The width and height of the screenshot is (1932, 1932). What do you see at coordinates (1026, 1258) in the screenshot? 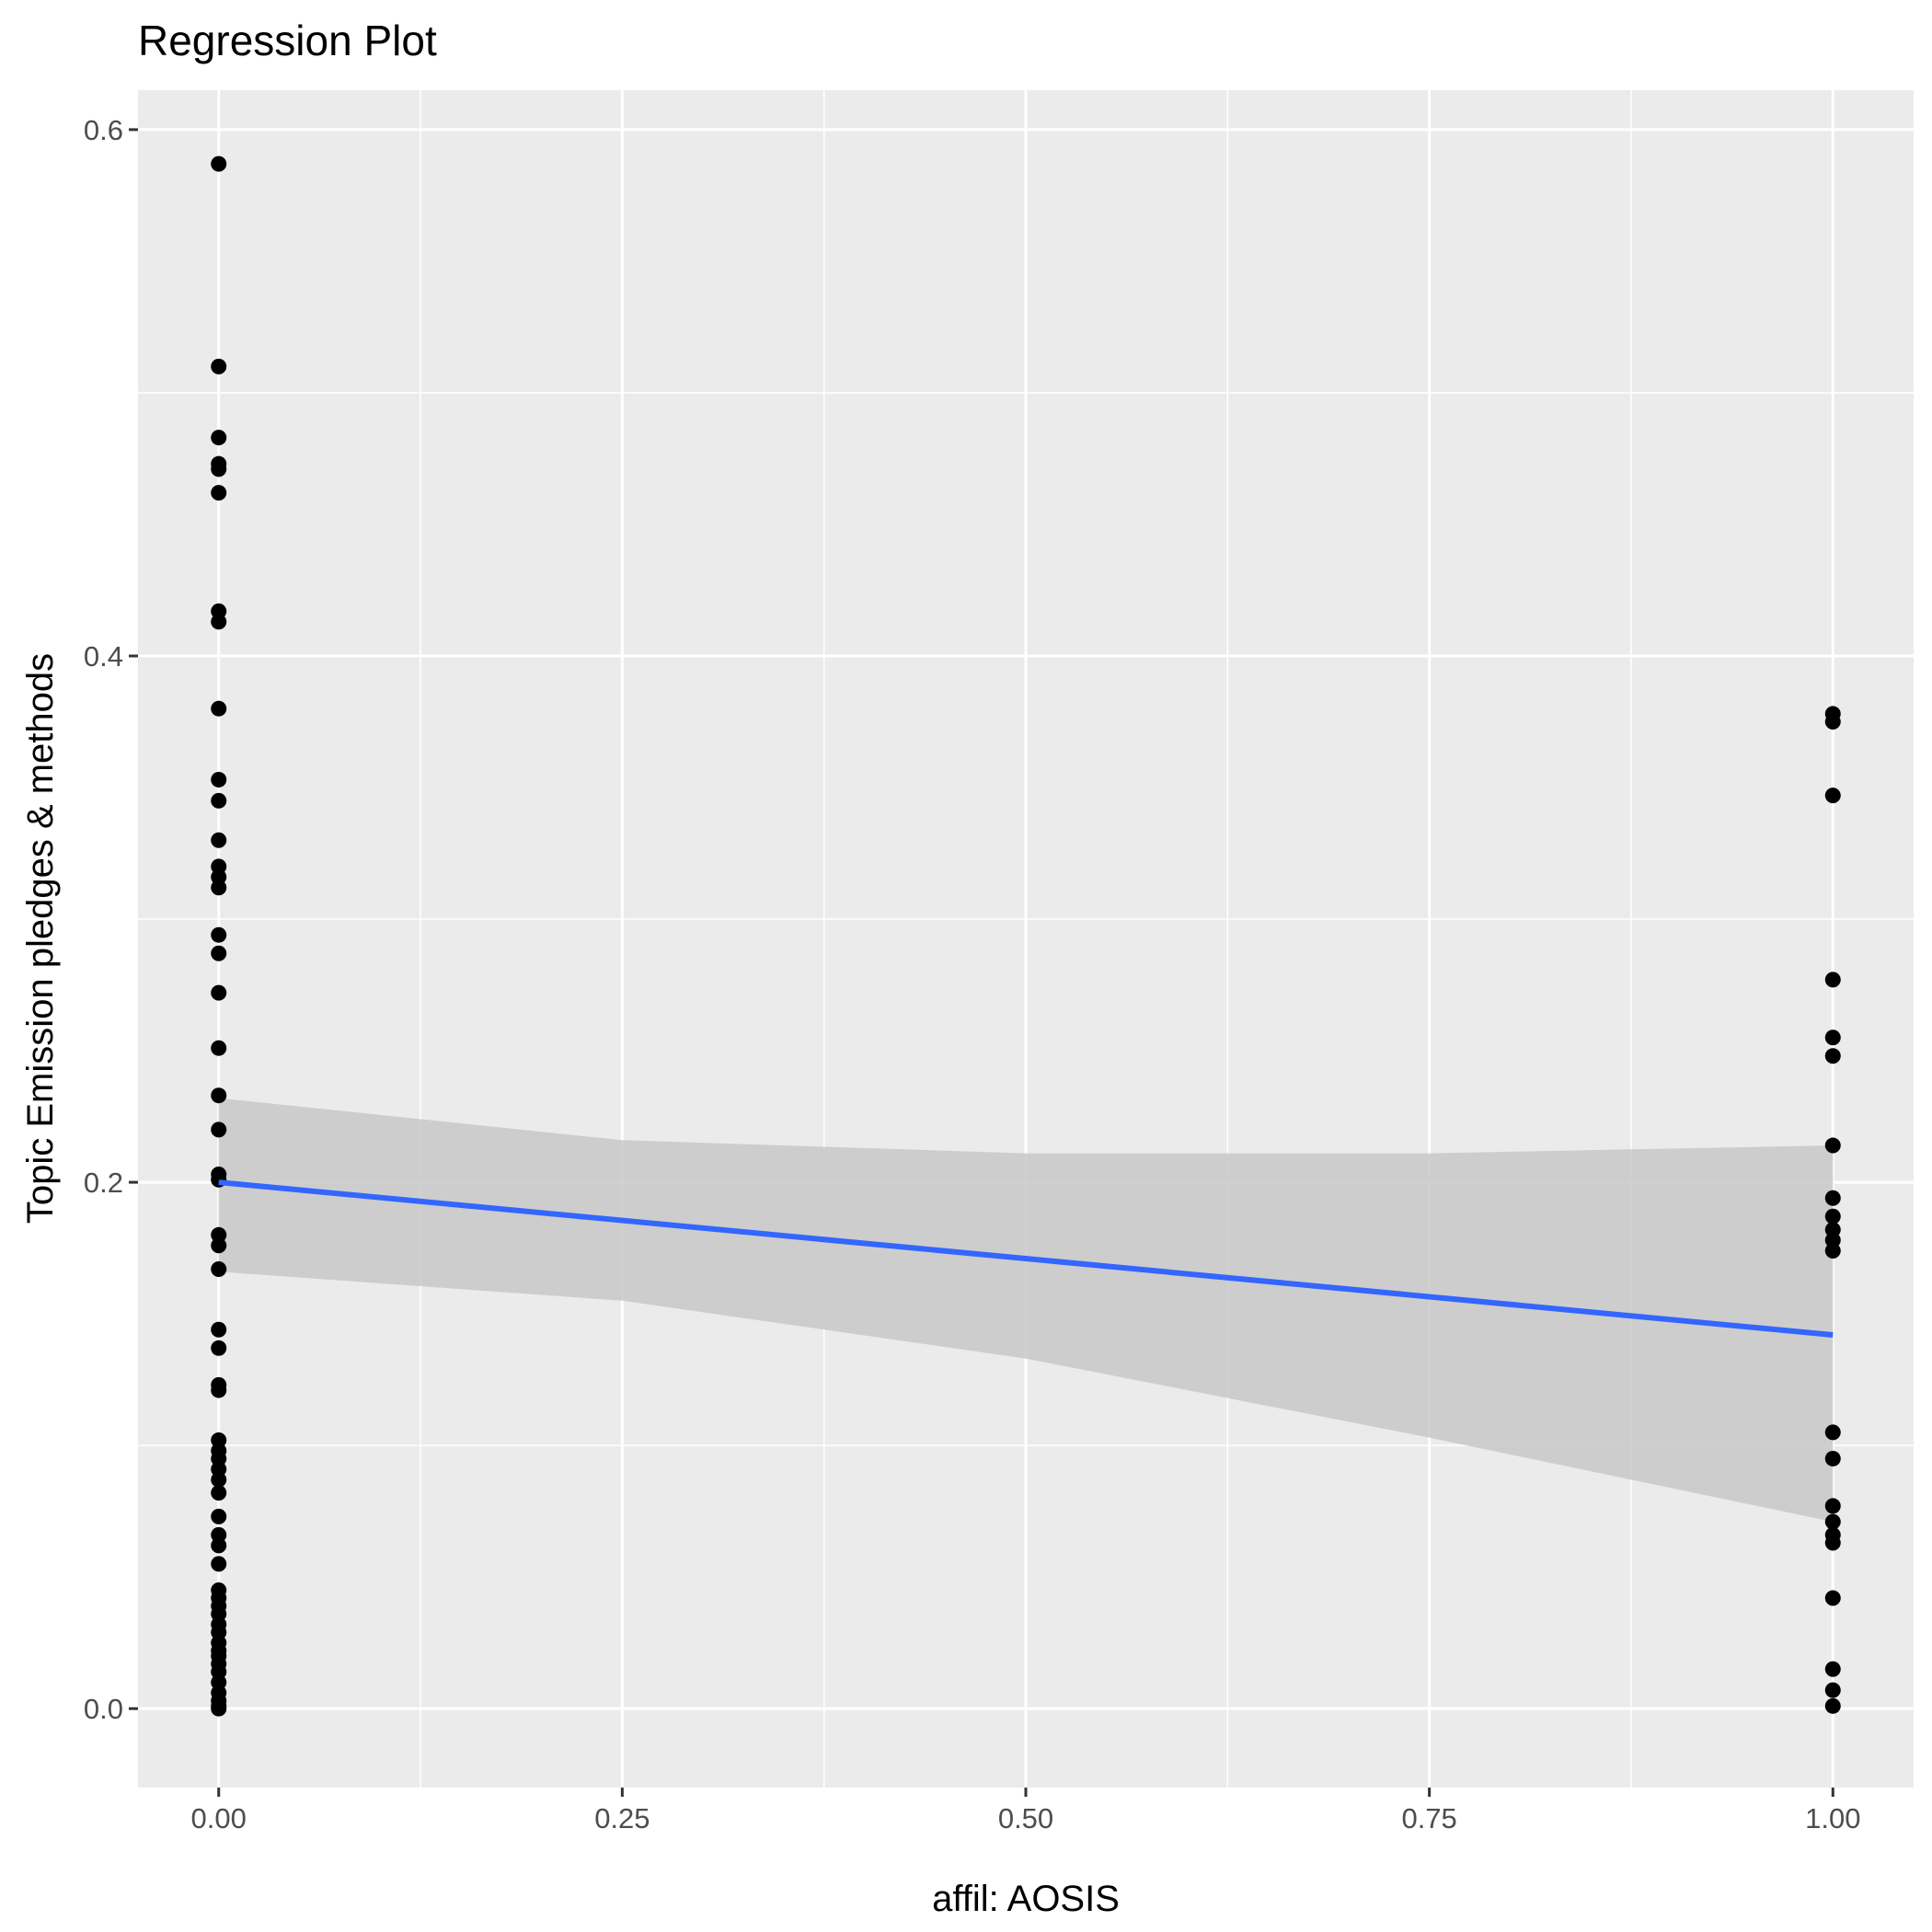
I see `regression-line` at bounding box center [1026, 1258].